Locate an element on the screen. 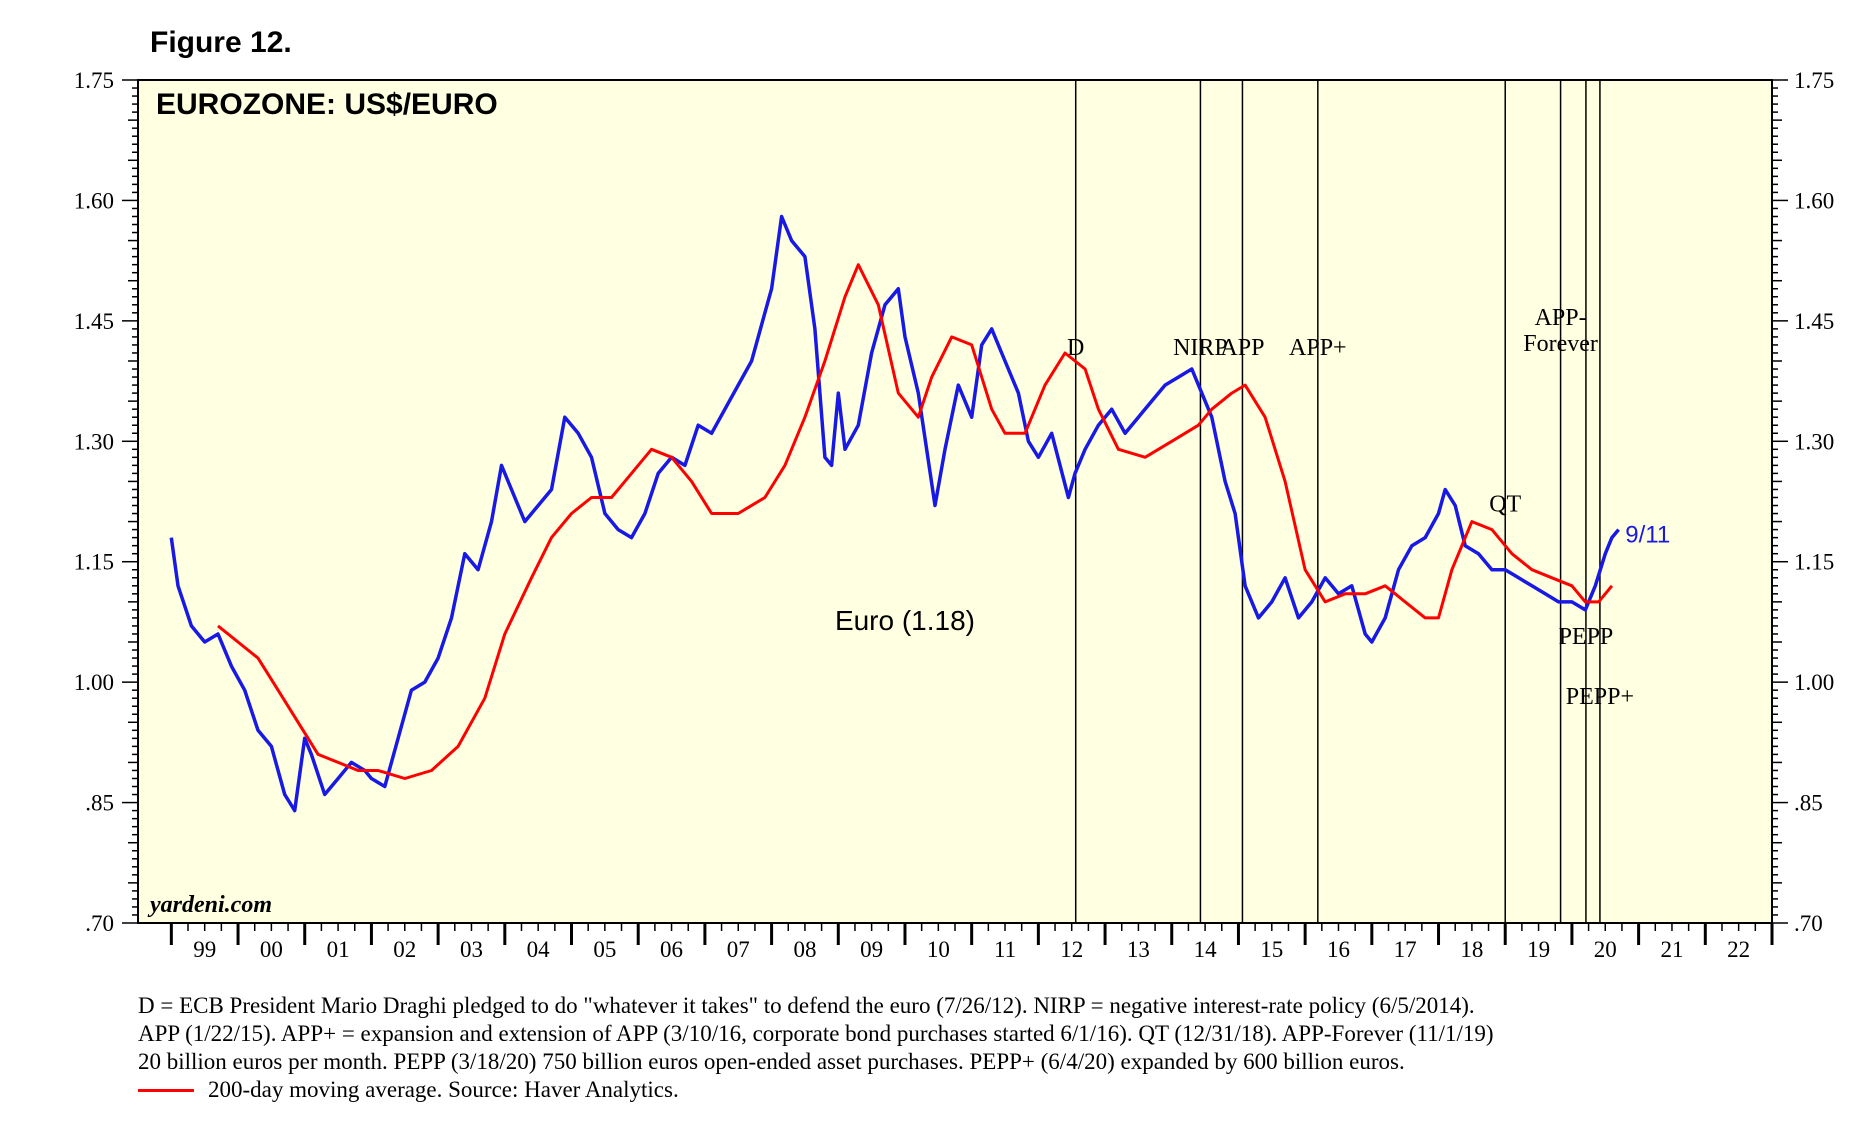  x-tick-label: 09 is located at coordinates (871, 949).